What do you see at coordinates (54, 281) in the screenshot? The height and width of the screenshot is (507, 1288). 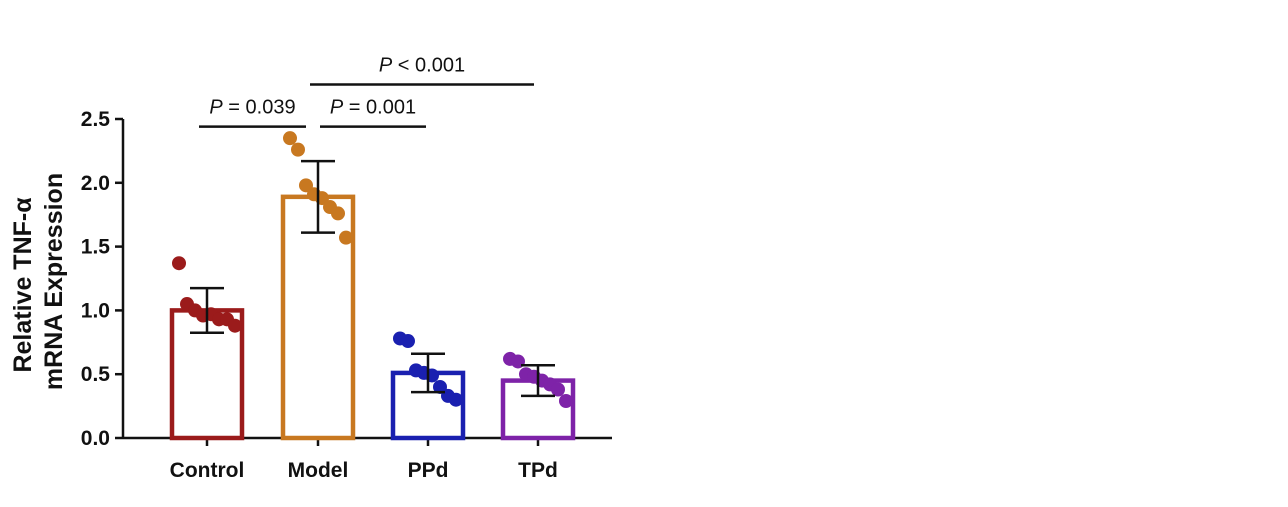 I see `y-axis-title-line-2: mRNA Expression` at bounding box center [54, 281].